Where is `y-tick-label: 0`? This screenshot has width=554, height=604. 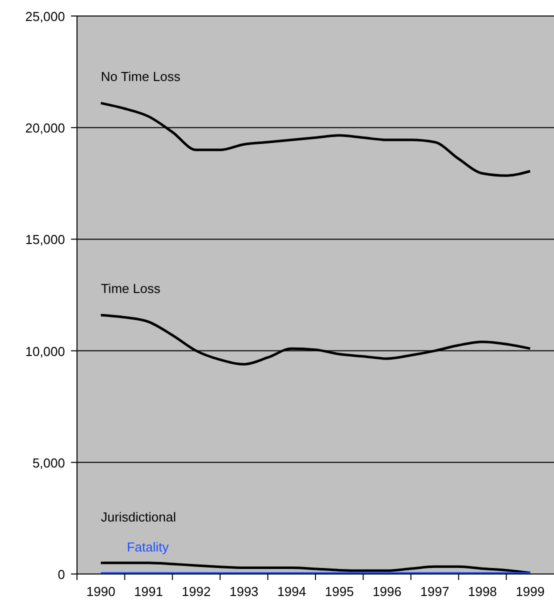
y-tick-label: 0 is located at coordinates (61, 574).